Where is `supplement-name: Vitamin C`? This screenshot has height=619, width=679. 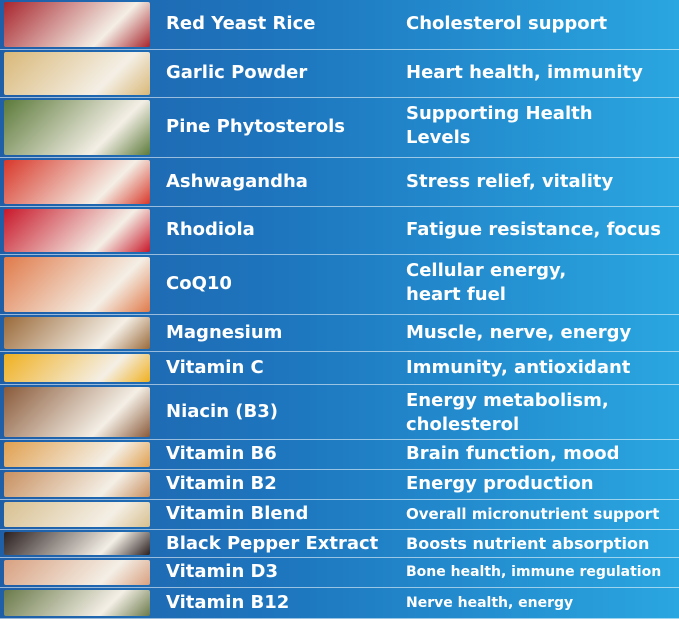
supplement-name: Vitamin C is located at coordinates (215, 367).